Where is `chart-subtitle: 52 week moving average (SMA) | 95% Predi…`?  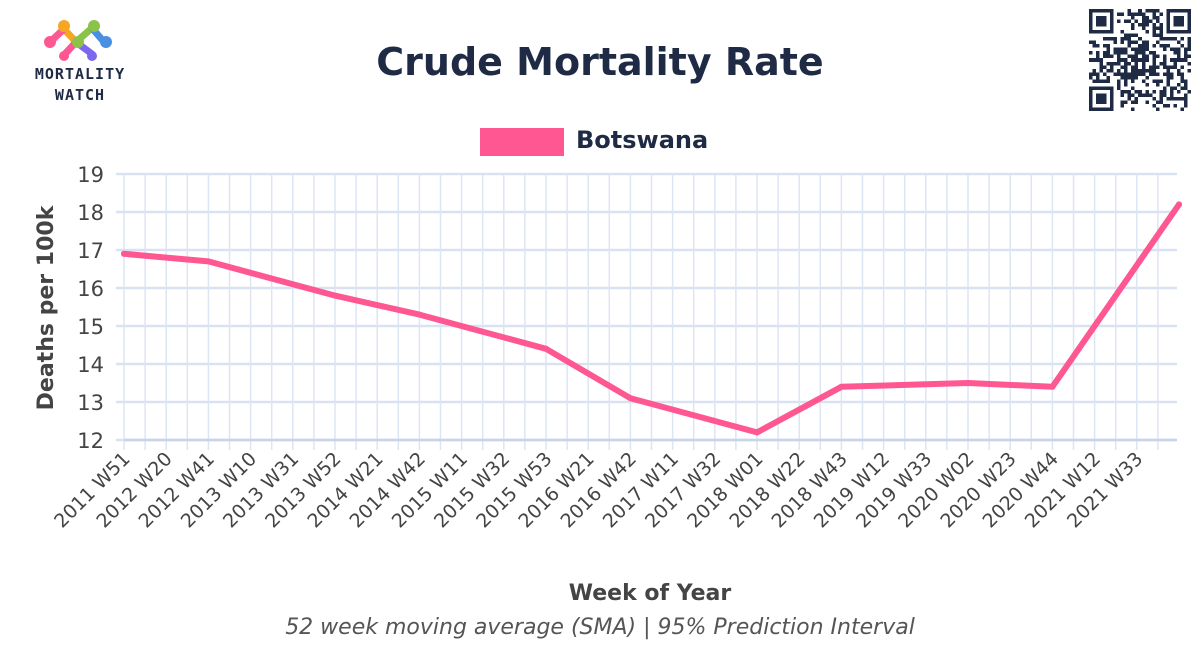
chart-subtitle: 52 week moving average (SMA) | 95% Predi… is located at coordinates (600, 627).